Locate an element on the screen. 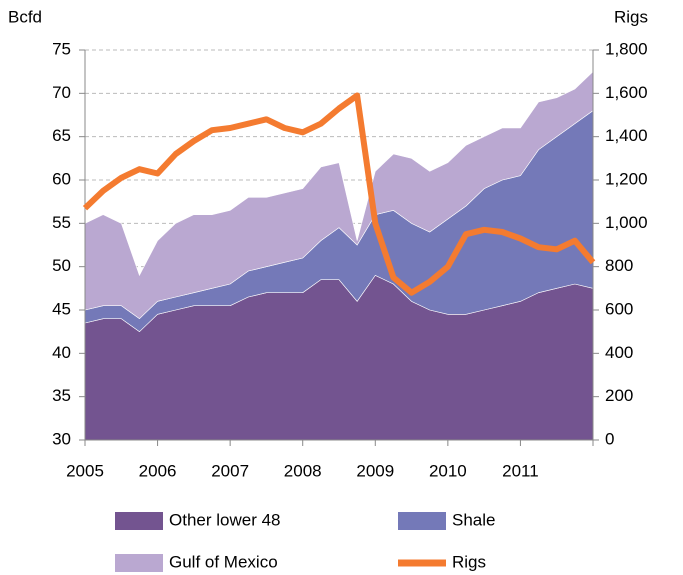 The image size is (683, 575). y2-tick-label: 0 is located at coordinates (609, 438).